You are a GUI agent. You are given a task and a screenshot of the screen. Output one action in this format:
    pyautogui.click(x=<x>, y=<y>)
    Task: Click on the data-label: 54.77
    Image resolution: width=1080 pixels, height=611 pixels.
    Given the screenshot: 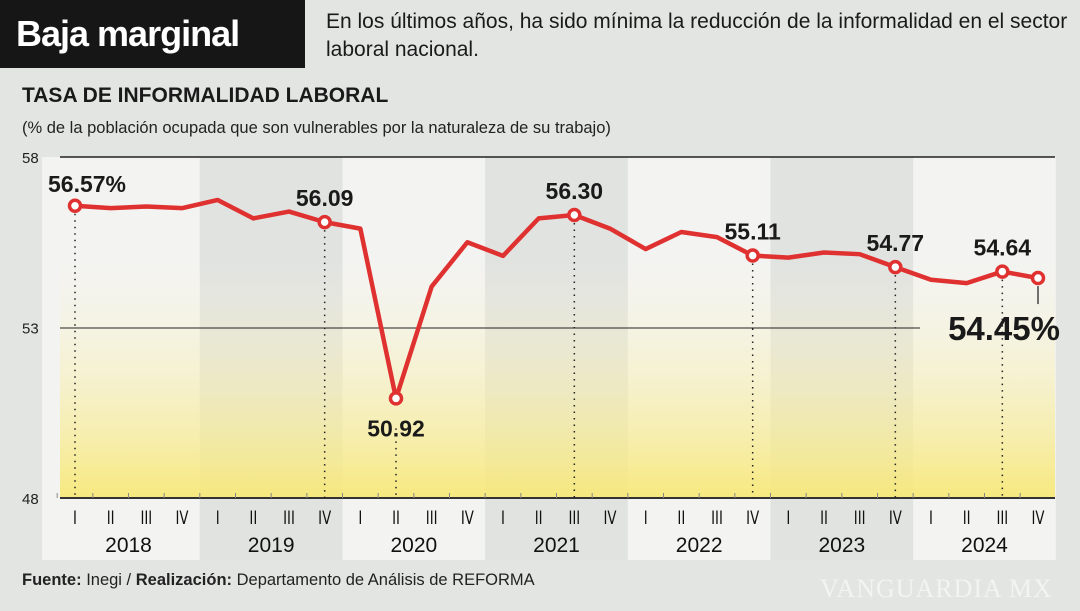 What is the action you would take?
    pyautogui.click(x=896, y=243)
    